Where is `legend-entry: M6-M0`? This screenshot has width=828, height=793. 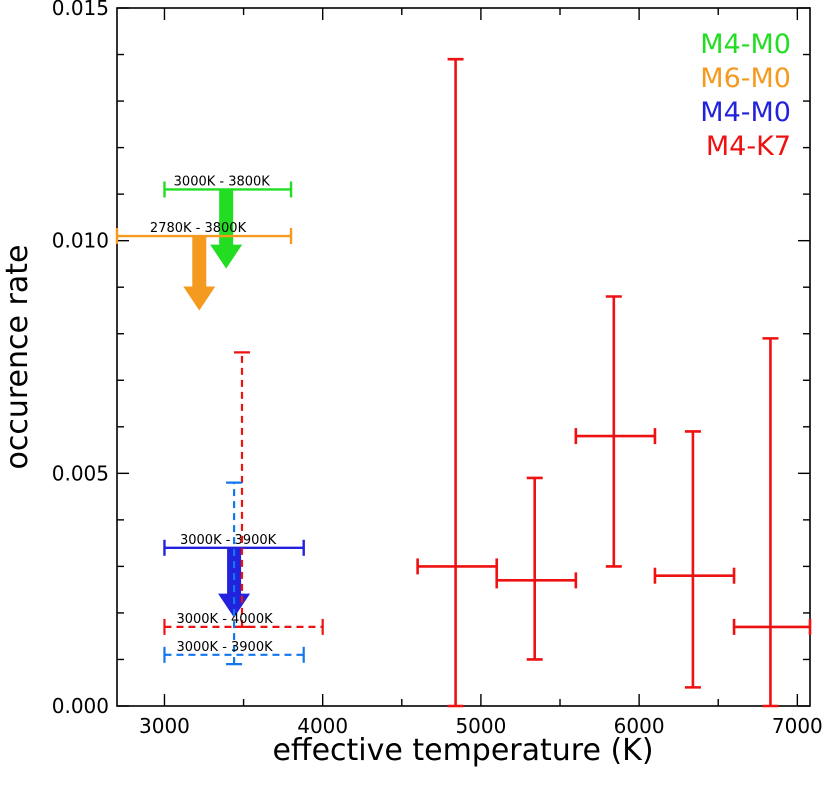
legend-entry: M6-M0 is located at coordinates (745, 78).